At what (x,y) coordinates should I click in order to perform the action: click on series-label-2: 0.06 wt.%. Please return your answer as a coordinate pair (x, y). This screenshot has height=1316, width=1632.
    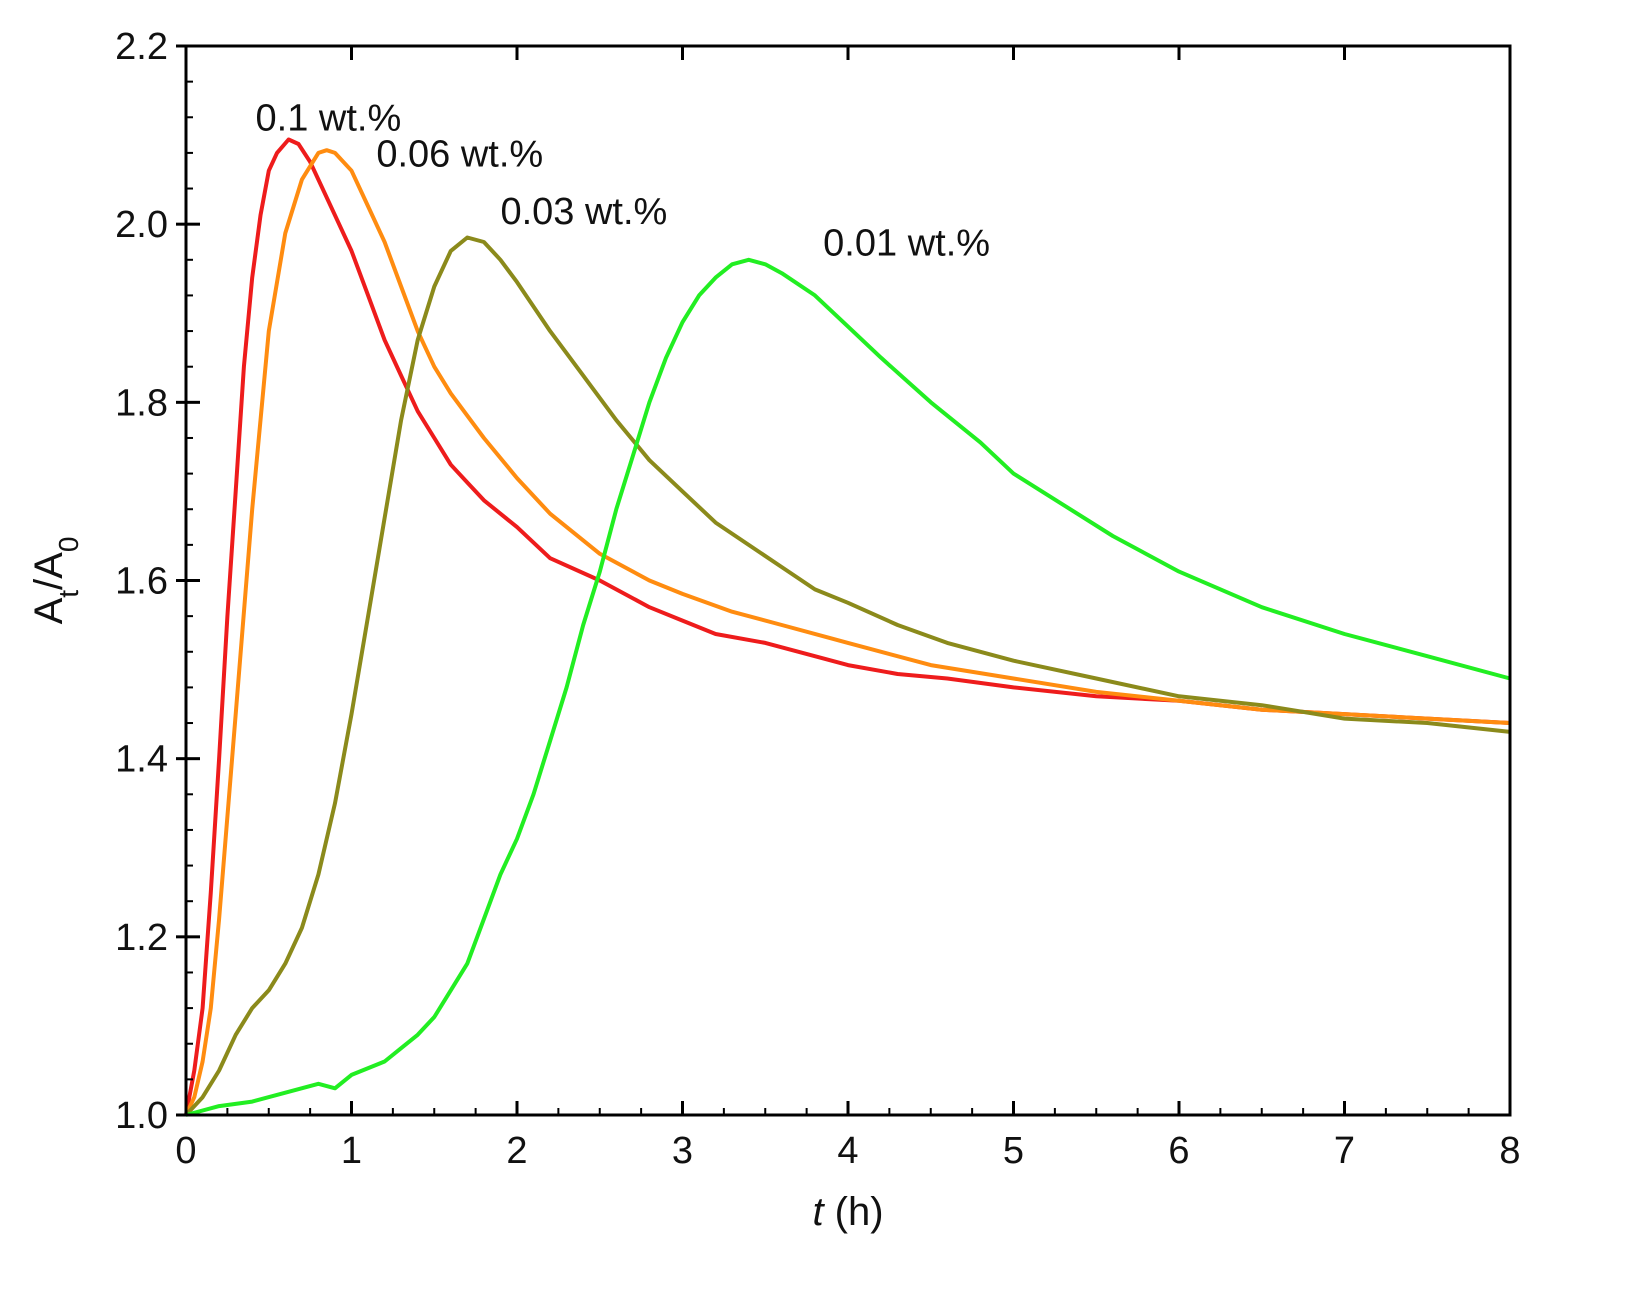
    Looking at the image, I should click on (459, 154).